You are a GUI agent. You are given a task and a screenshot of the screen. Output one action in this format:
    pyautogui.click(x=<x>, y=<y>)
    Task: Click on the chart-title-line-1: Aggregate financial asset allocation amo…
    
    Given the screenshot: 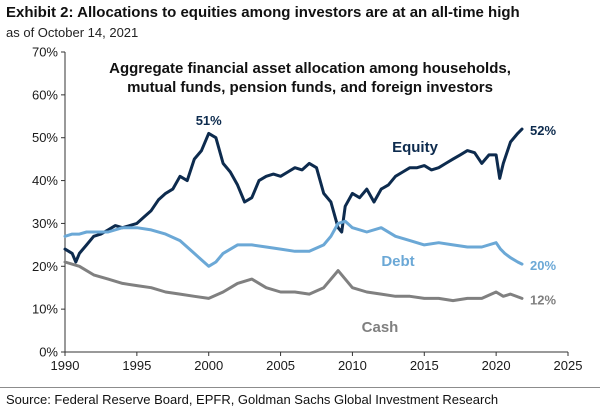 What is the action you would take?
    pyautogui.click(x=310, y=68)
    